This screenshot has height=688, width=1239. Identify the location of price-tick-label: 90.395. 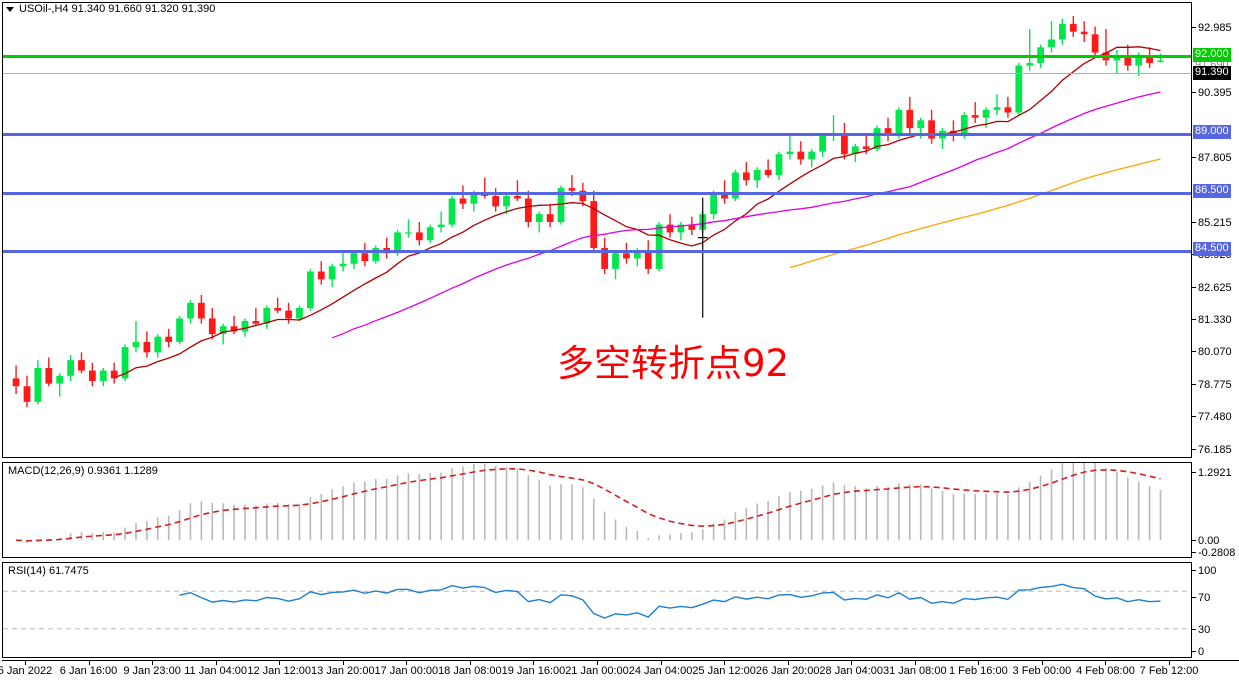
(1212, 93).